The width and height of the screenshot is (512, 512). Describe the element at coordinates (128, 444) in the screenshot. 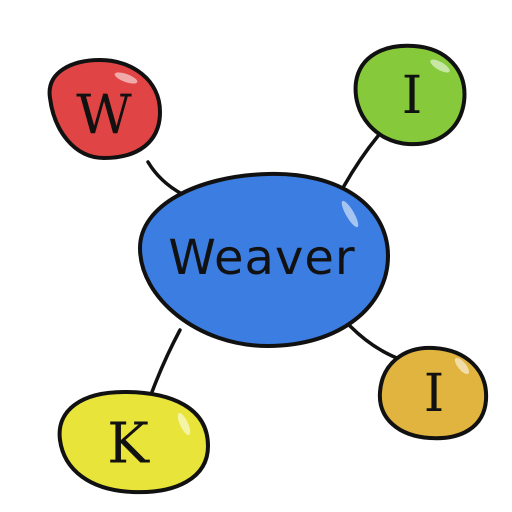

I see `node-k-letter: K` at that location.